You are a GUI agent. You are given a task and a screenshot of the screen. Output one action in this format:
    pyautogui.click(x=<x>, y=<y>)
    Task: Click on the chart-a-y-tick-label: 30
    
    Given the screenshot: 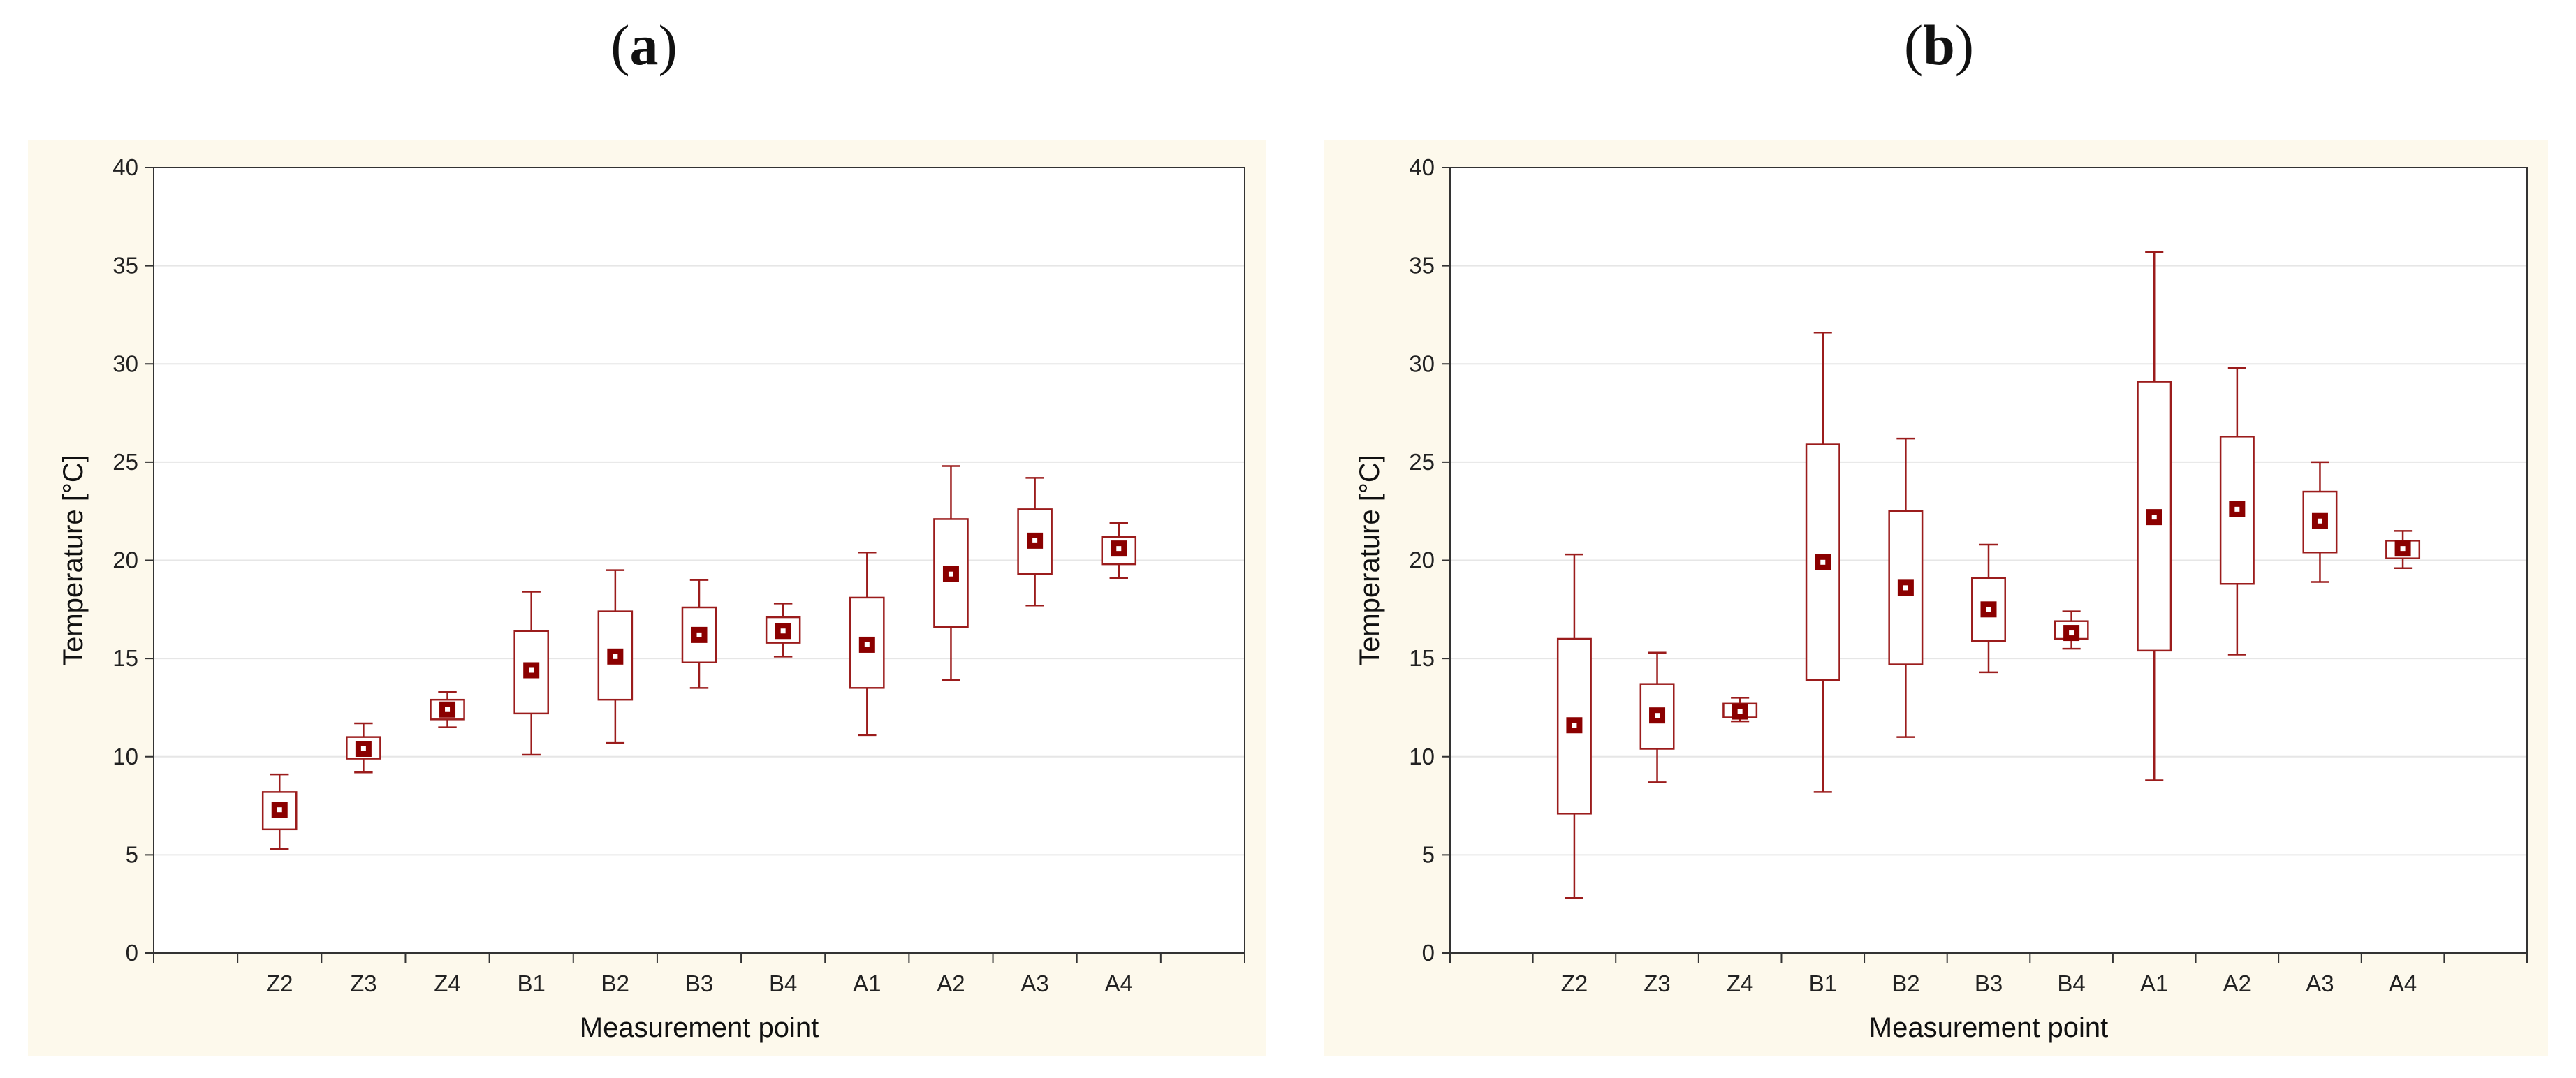 What is the action you would take?
    pyautogui.click(x=125, y=363)
    